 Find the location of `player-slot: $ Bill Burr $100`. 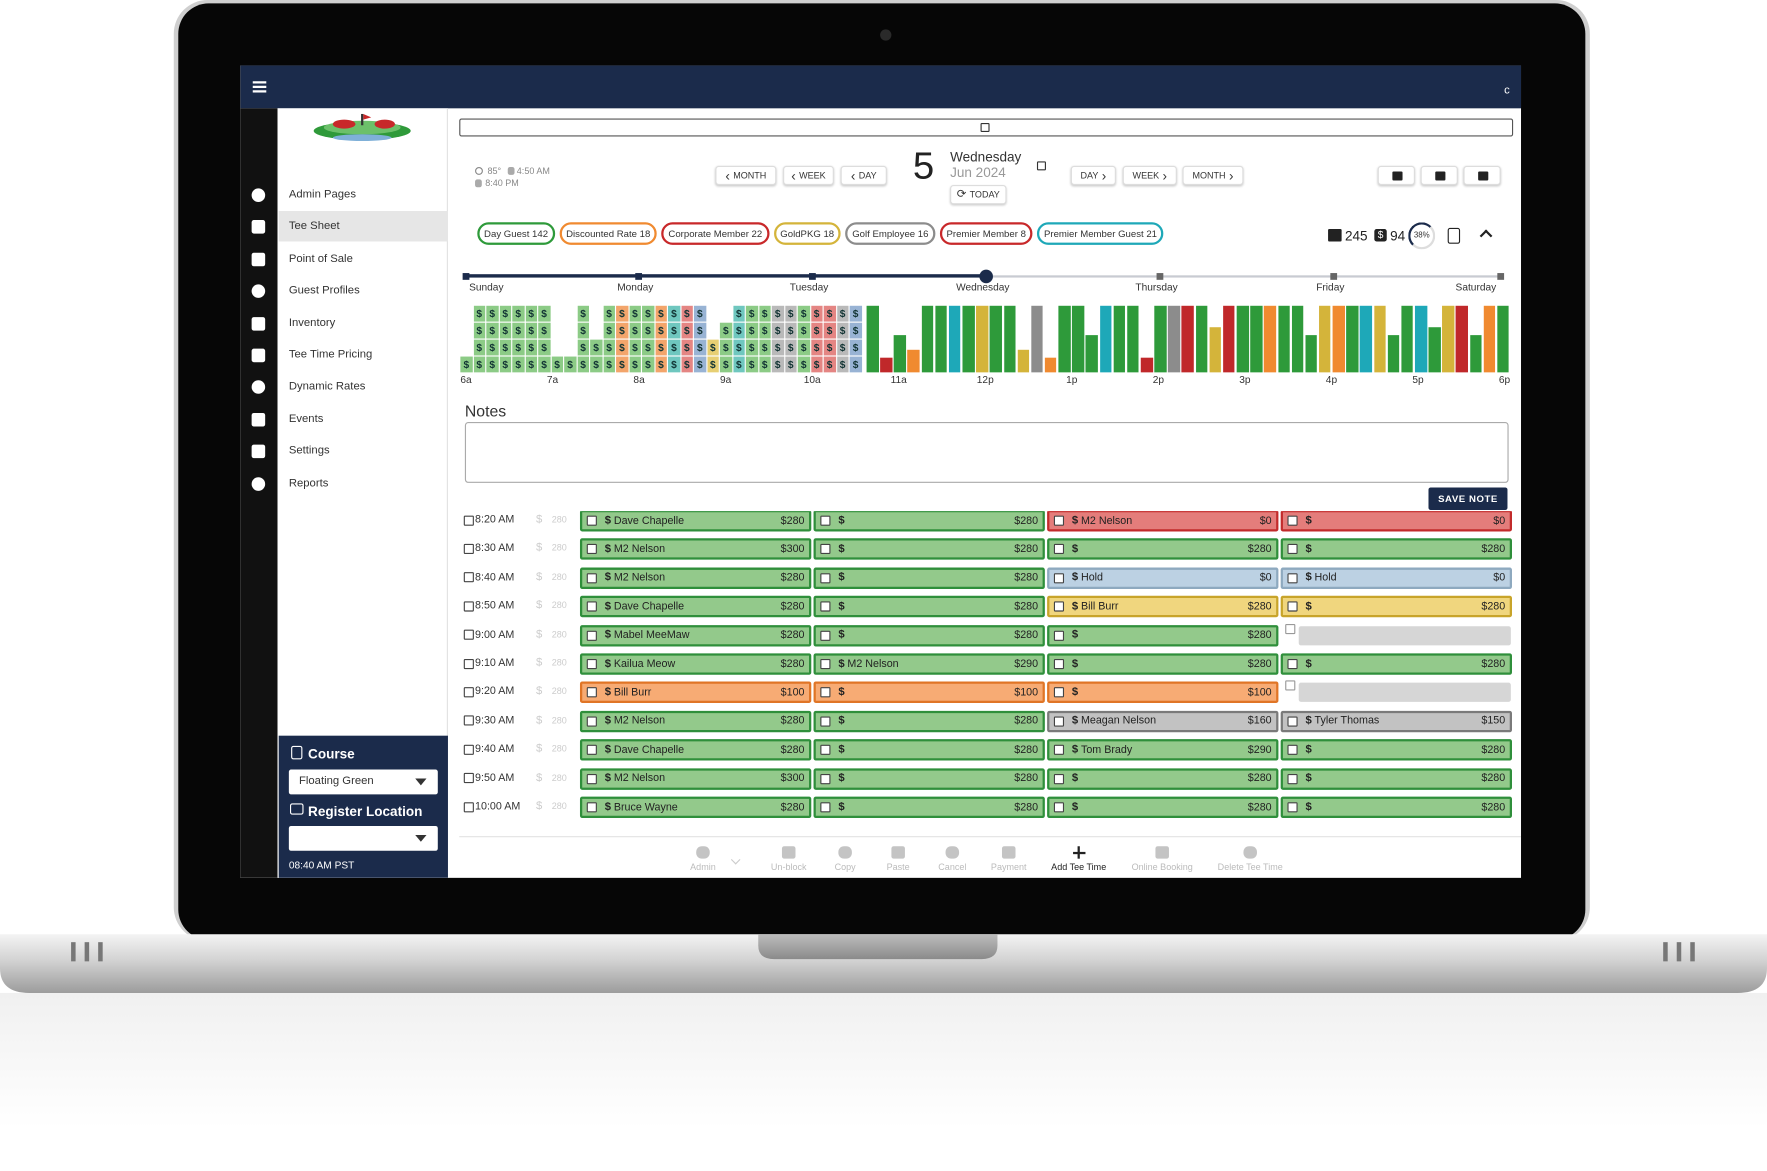

player-slot: $ Bill Burr $100 is located at coordinates (695, 692).